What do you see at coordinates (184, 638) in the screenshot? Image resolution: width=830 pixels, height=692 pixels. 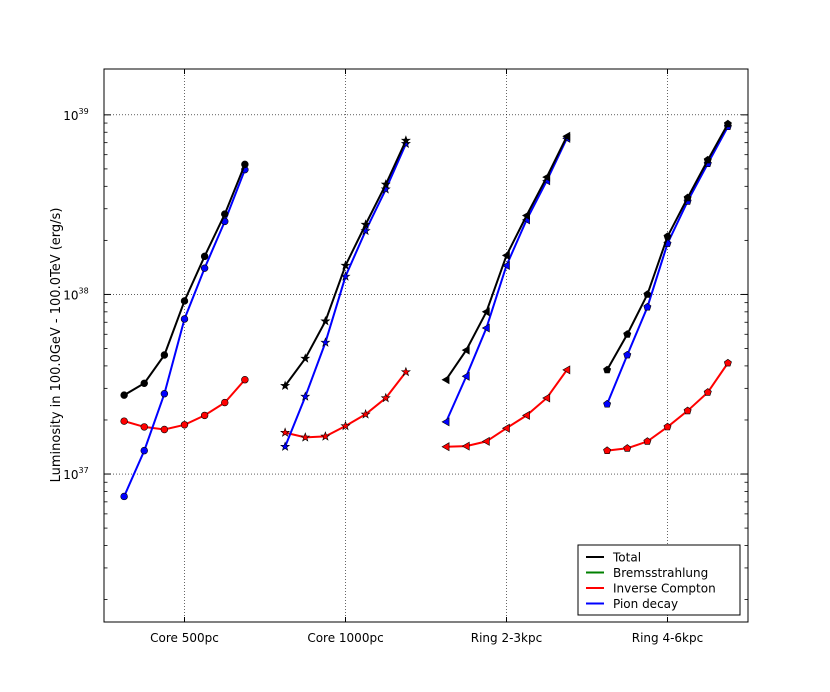 I see `x-tick-label: Core 500pc` at bounding box center [184, 638].